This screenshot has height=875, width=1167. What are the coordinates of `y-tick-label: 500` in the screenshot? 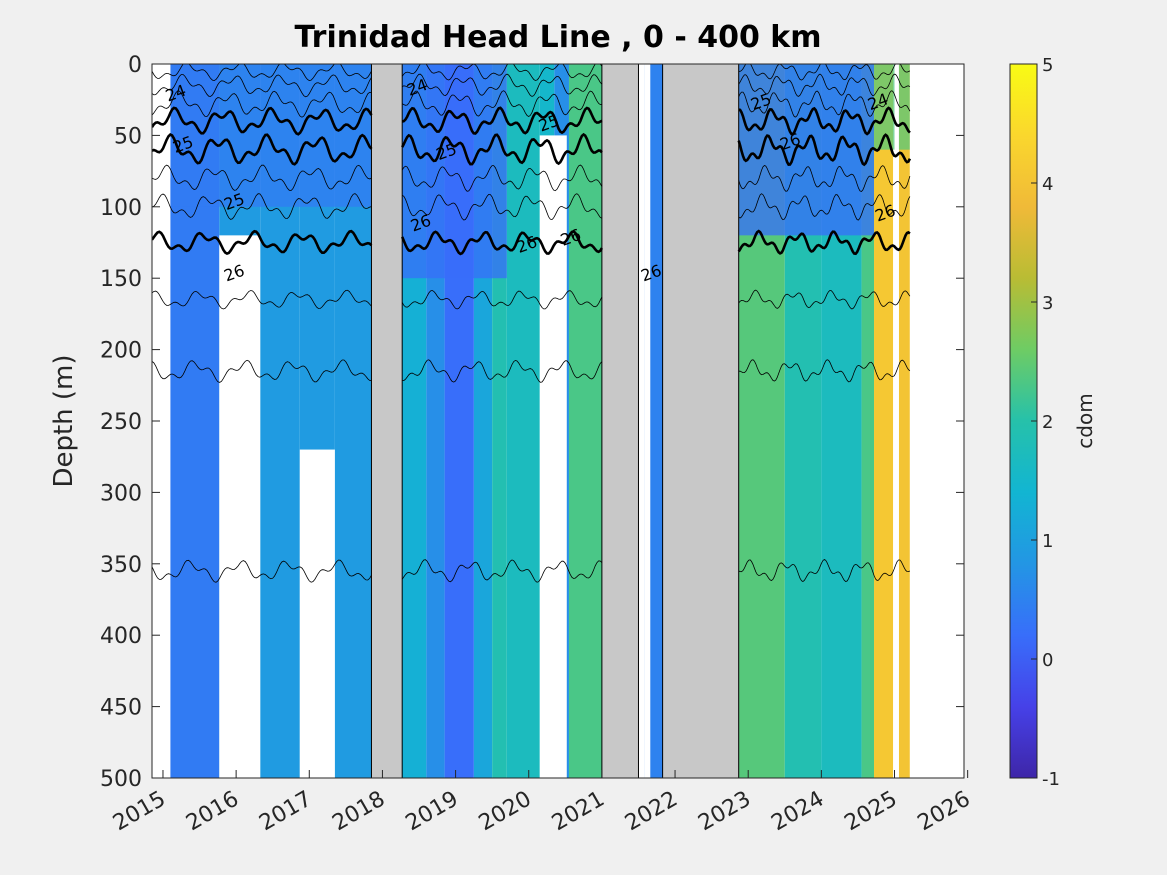 It's located at (121, 779).